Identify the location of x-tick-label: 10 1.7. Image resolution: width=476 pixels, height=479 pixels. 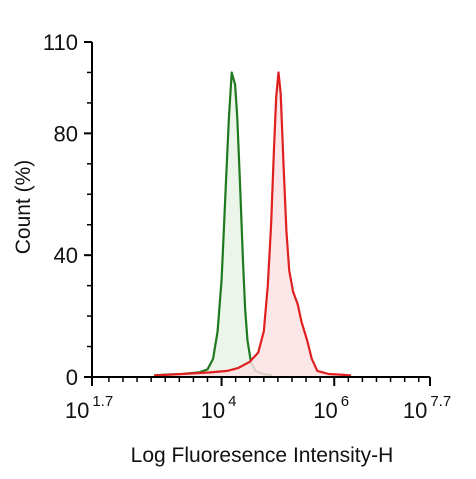
(89, 408).